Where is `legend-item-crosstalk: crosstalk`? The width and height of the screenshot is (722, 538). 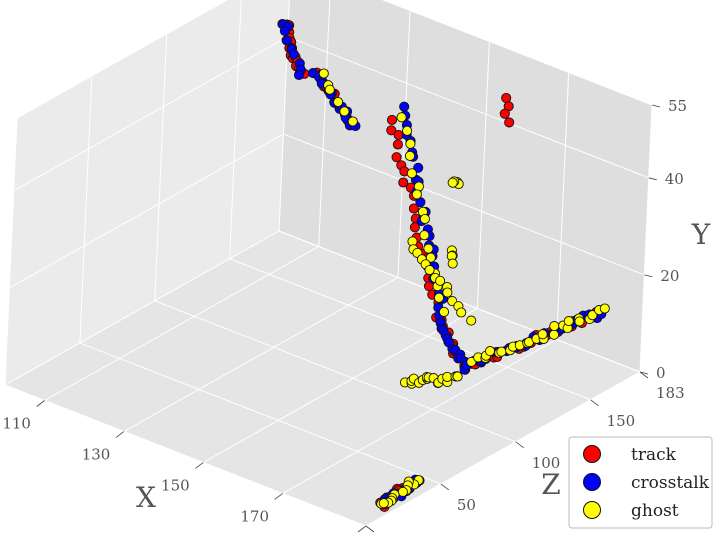 legend-item-crosstalk: crosstalk is located at coordinates (646, 483).